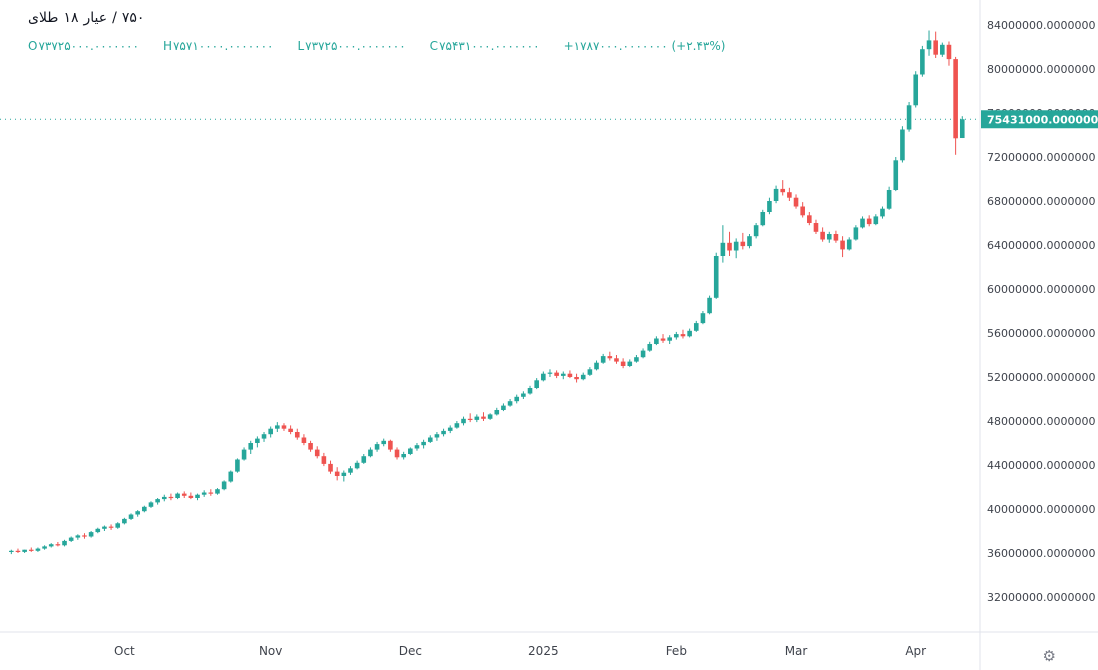  I want to click on svg-text: Oct, so click(124, 651).